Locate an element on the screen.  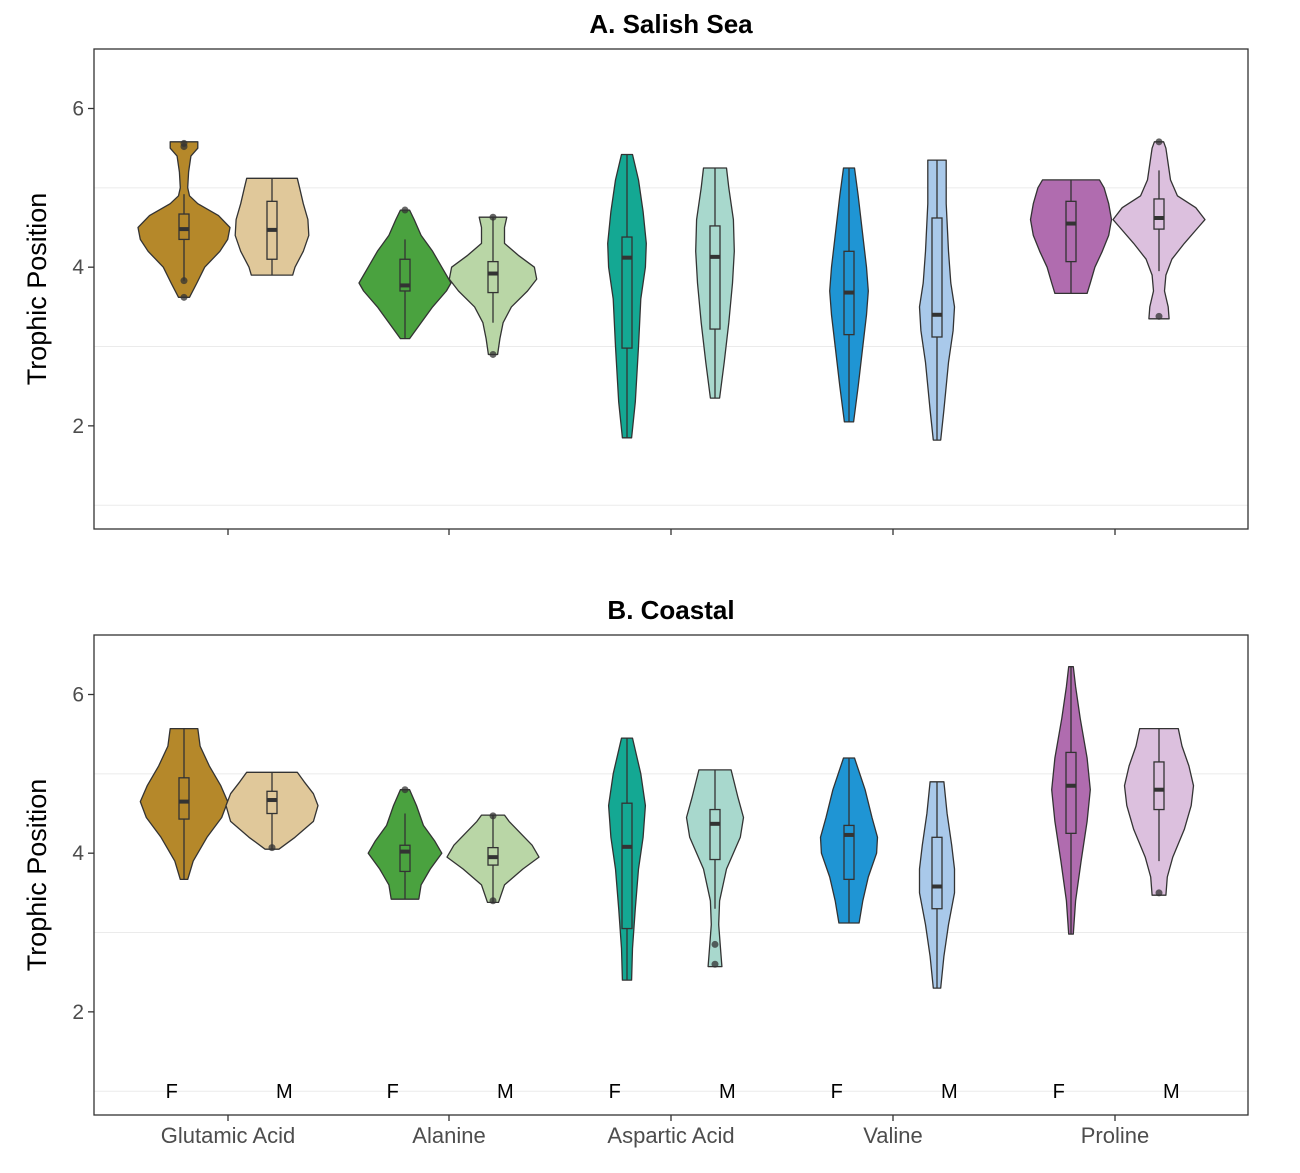
panel-a-y-tick-label: 2 is located at coordinates (78, 426).